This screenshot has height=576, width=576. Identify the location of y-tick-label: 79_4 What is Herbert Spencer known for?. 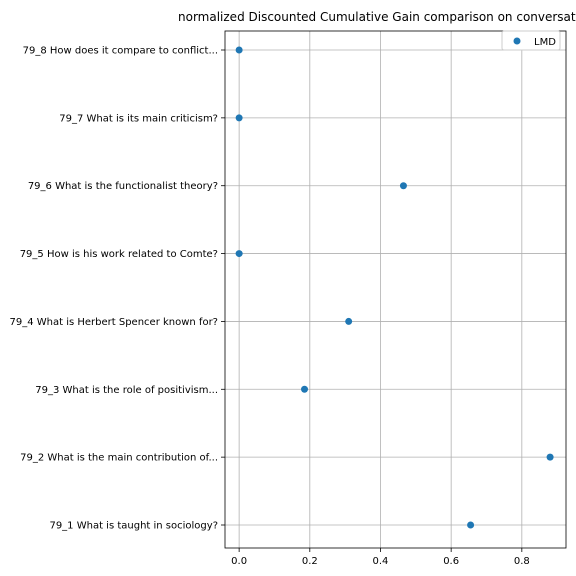
(113, 322).